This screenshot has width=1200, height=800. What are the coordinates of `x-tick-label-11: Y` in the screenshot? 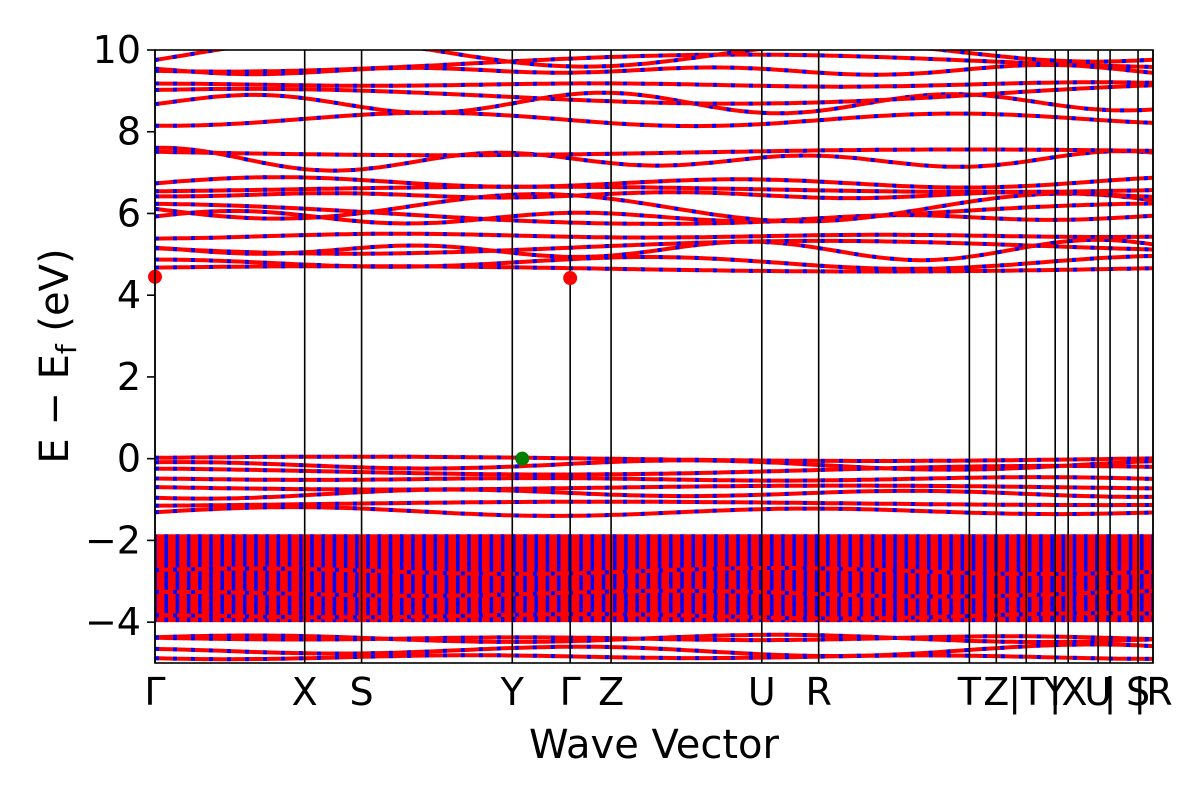 It's located at (1055, 692).